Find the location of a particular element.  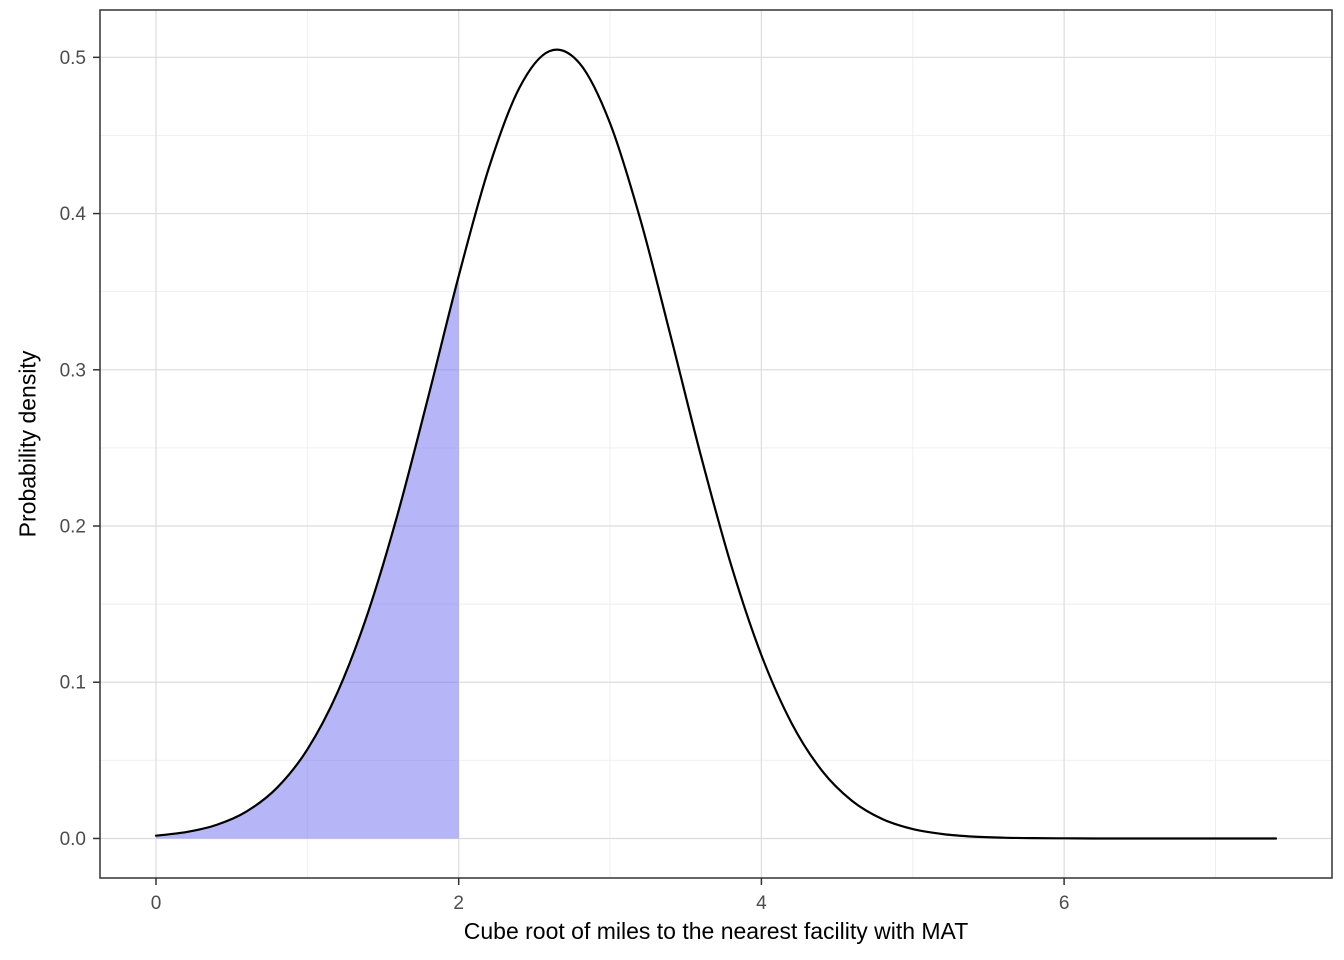

y-tick-label: 0.4 is located at coordinates (73, 214).